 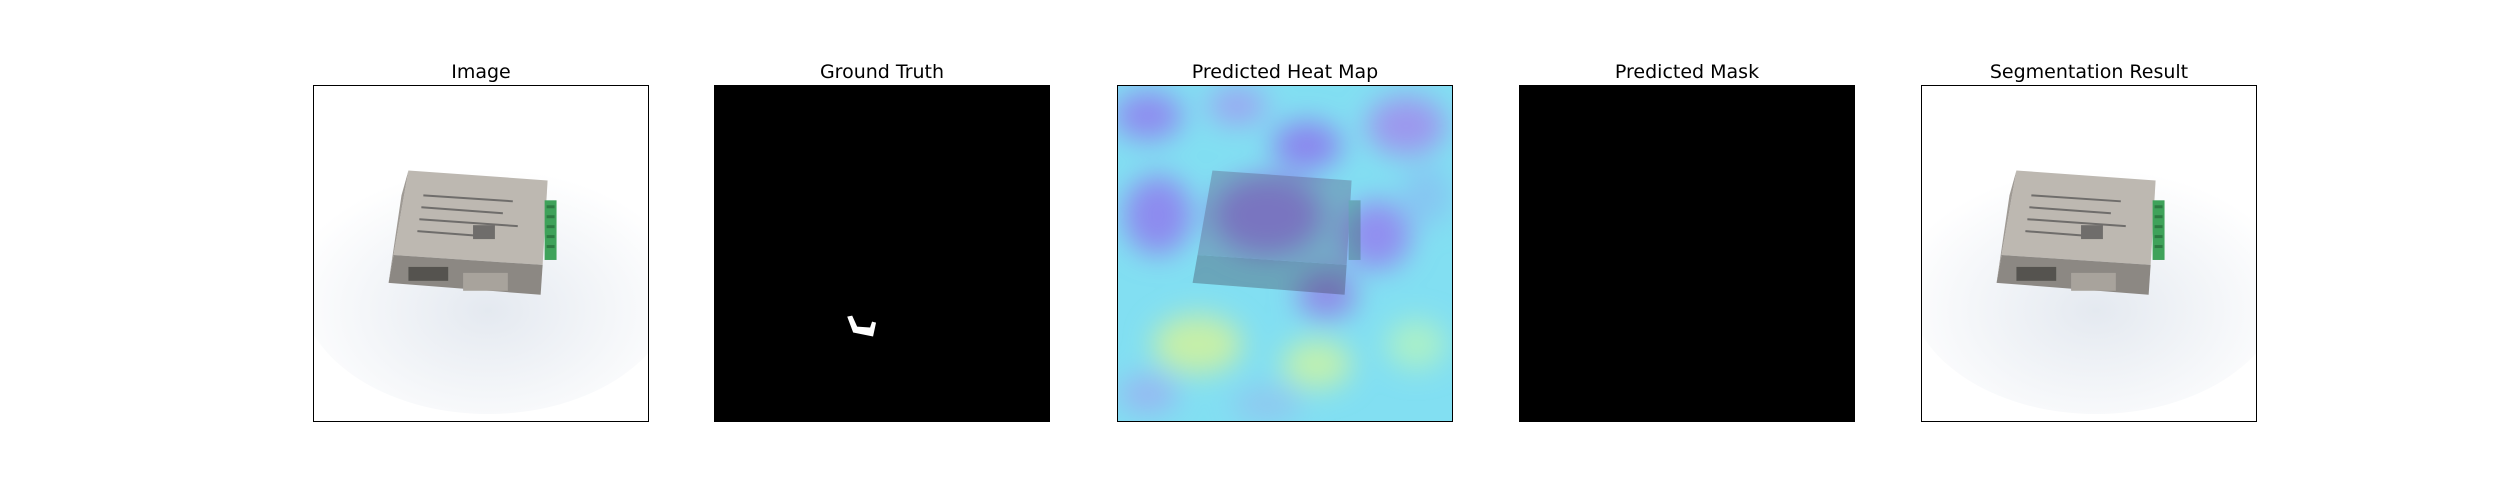 I want to click on predicted-mask, so click(x=1687, y=253).